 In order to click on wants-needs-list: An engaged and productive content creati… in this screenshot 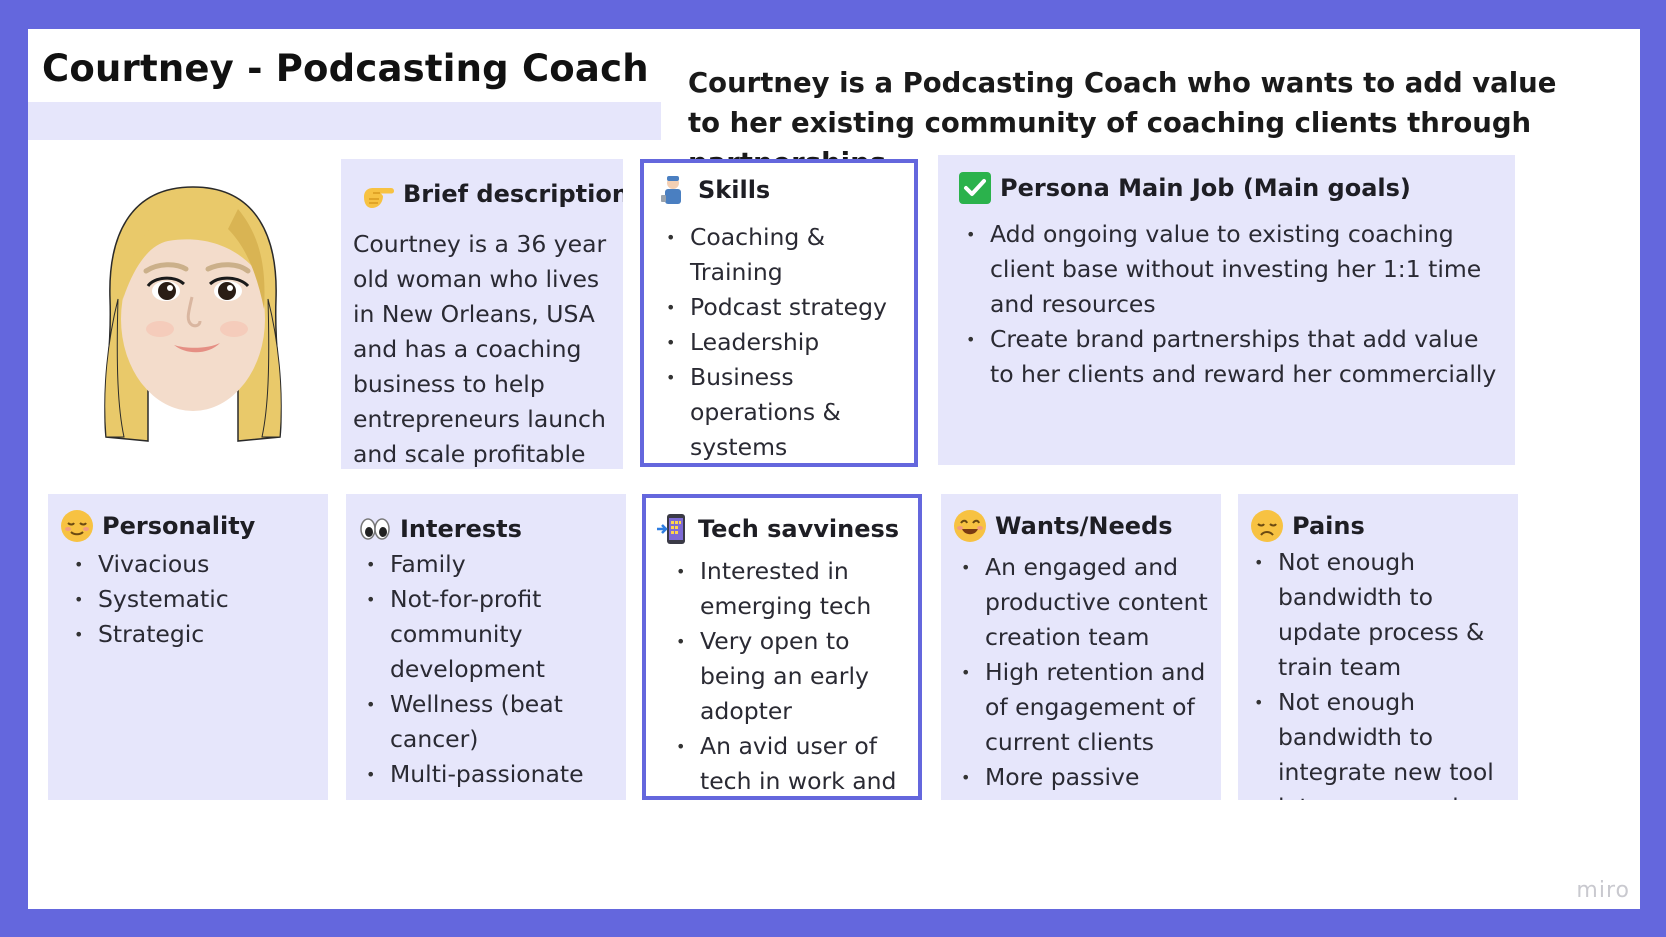, I will do `click(1086, 675)`.